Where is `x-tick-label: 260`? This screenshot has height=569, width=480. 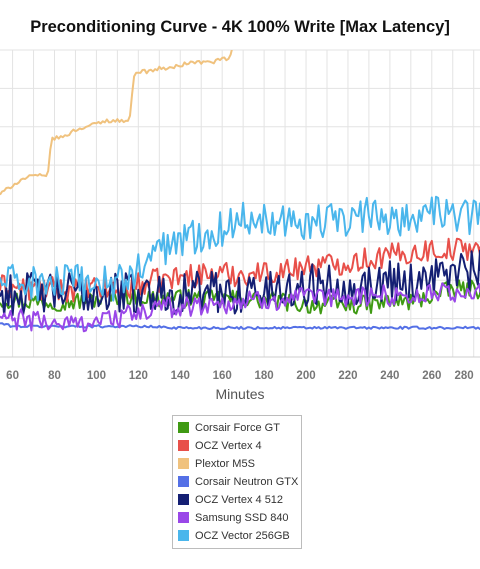 x-tick-label: 260 is located at coordinates (431, 376).